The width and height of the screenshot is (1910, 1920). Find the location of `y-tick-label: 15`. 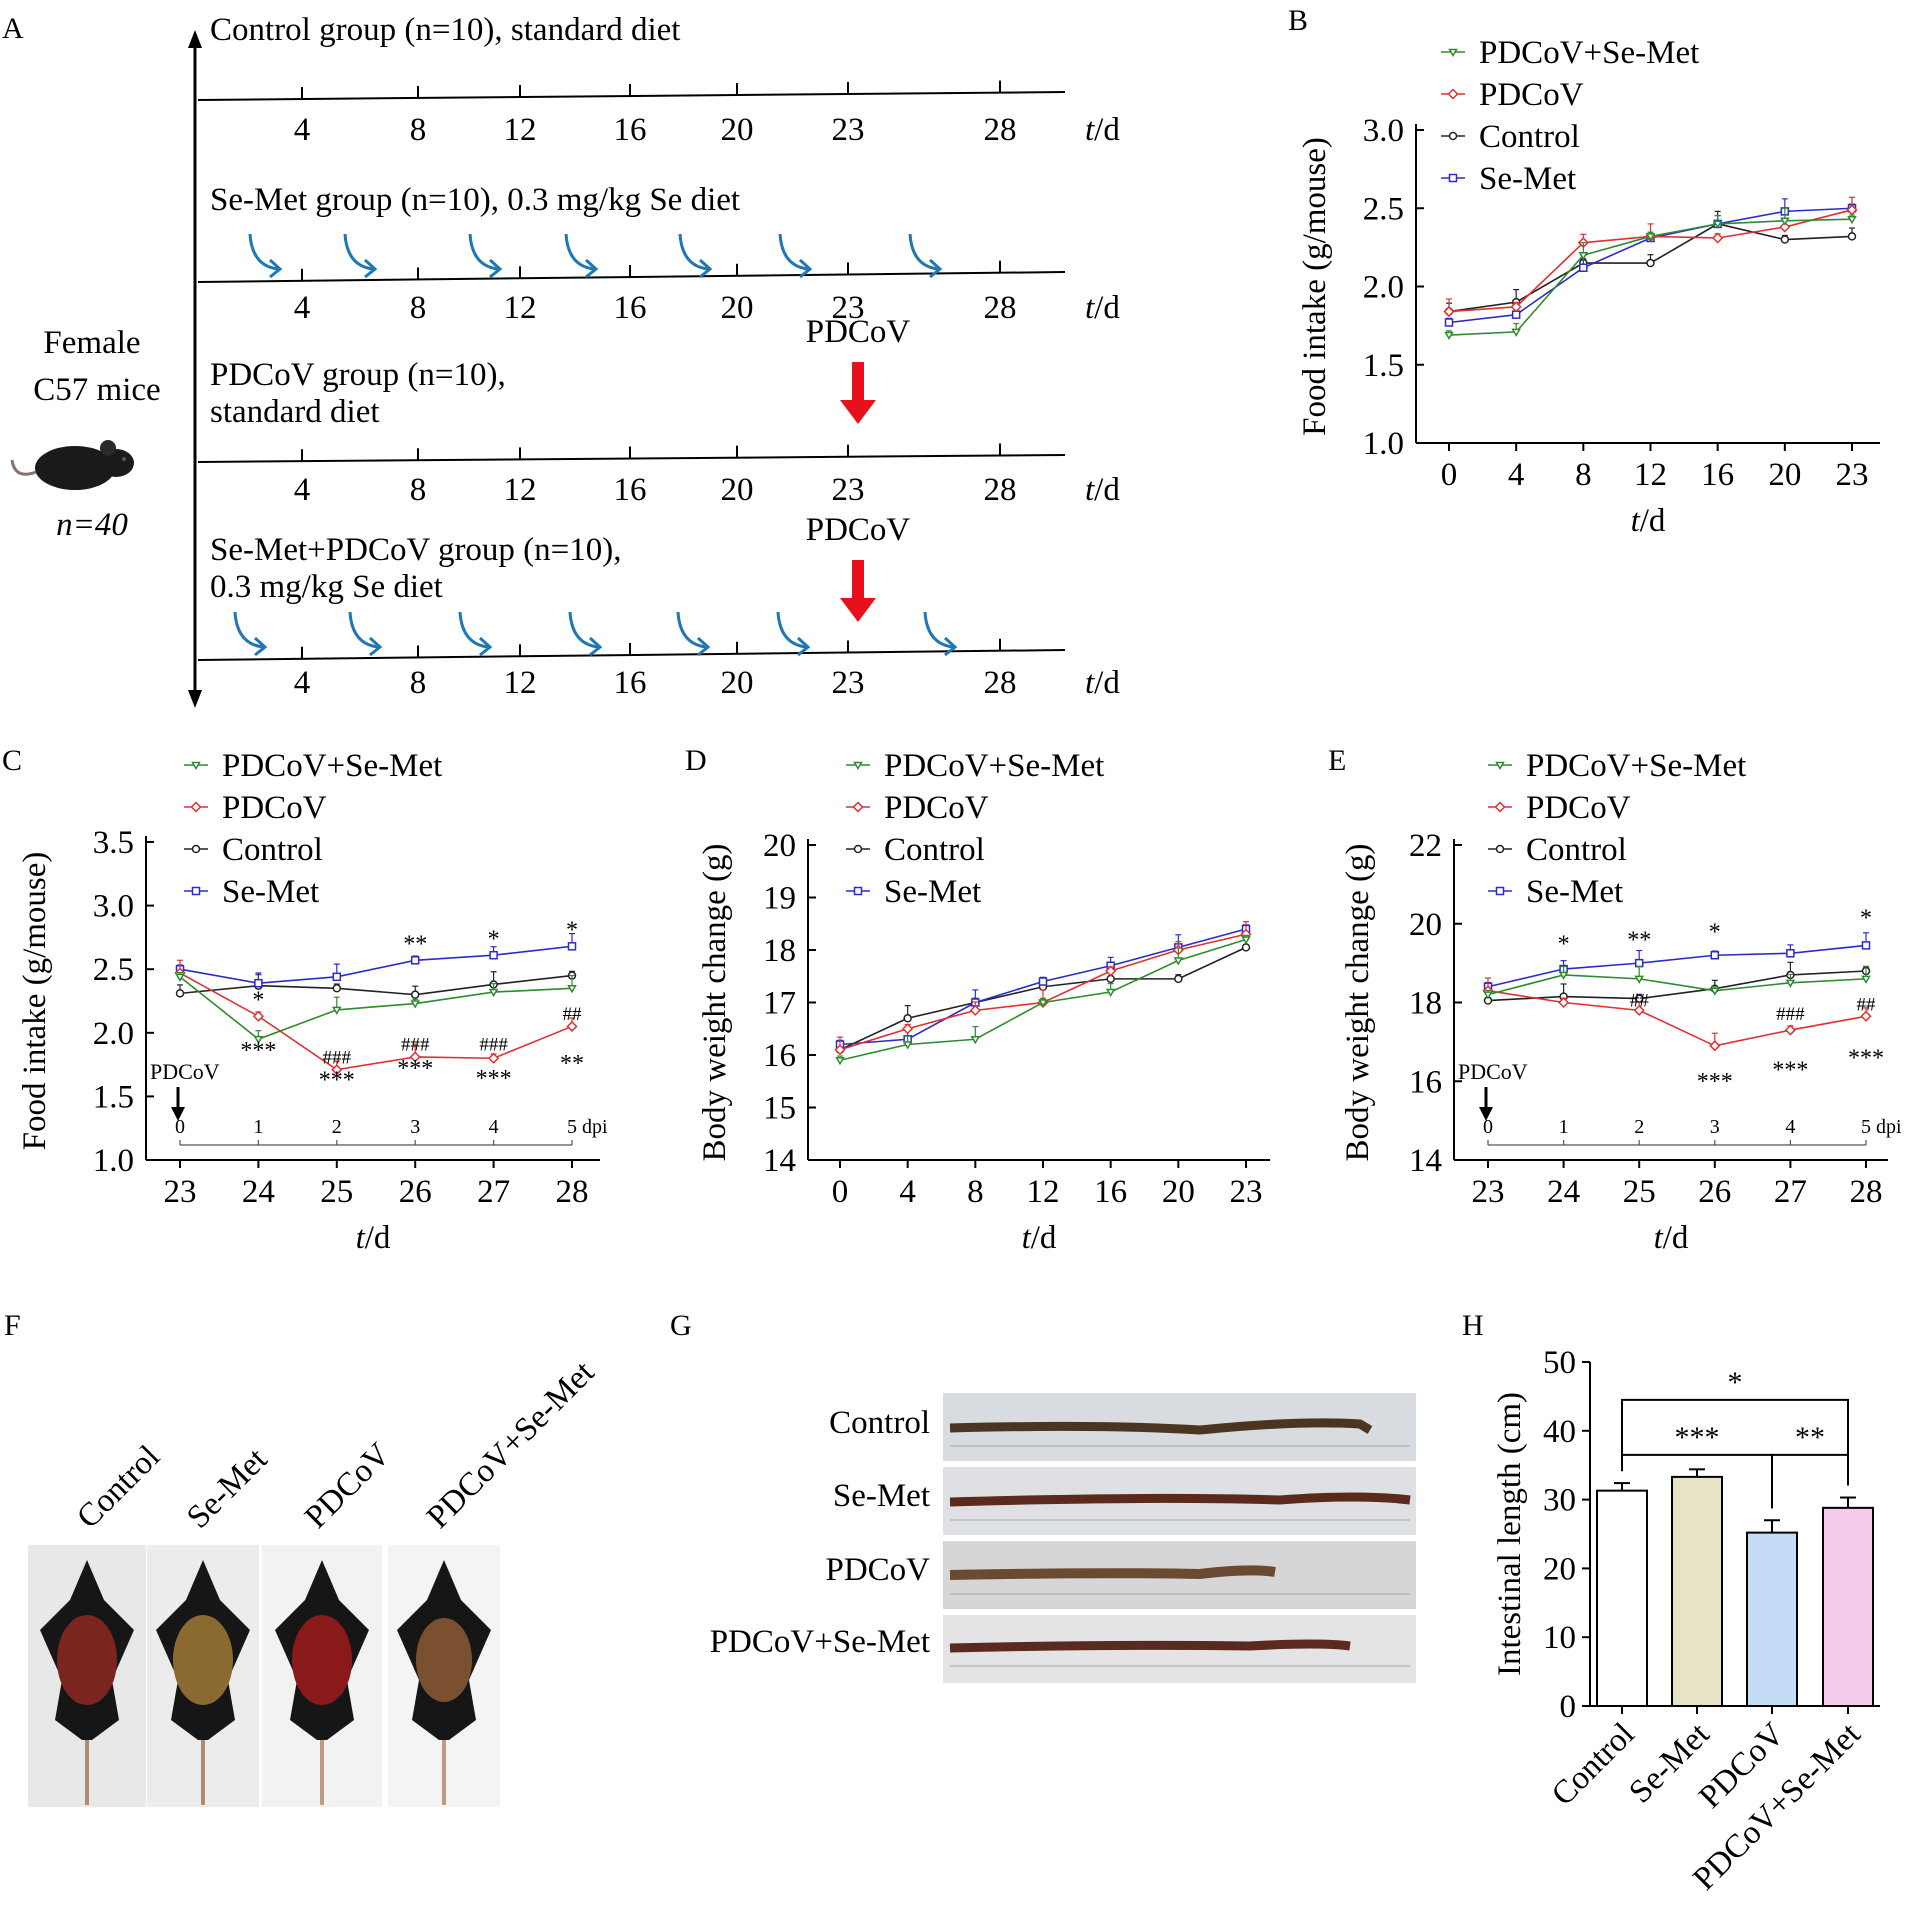

y-tick-label: 15 is located at coordinates (779, 1109).